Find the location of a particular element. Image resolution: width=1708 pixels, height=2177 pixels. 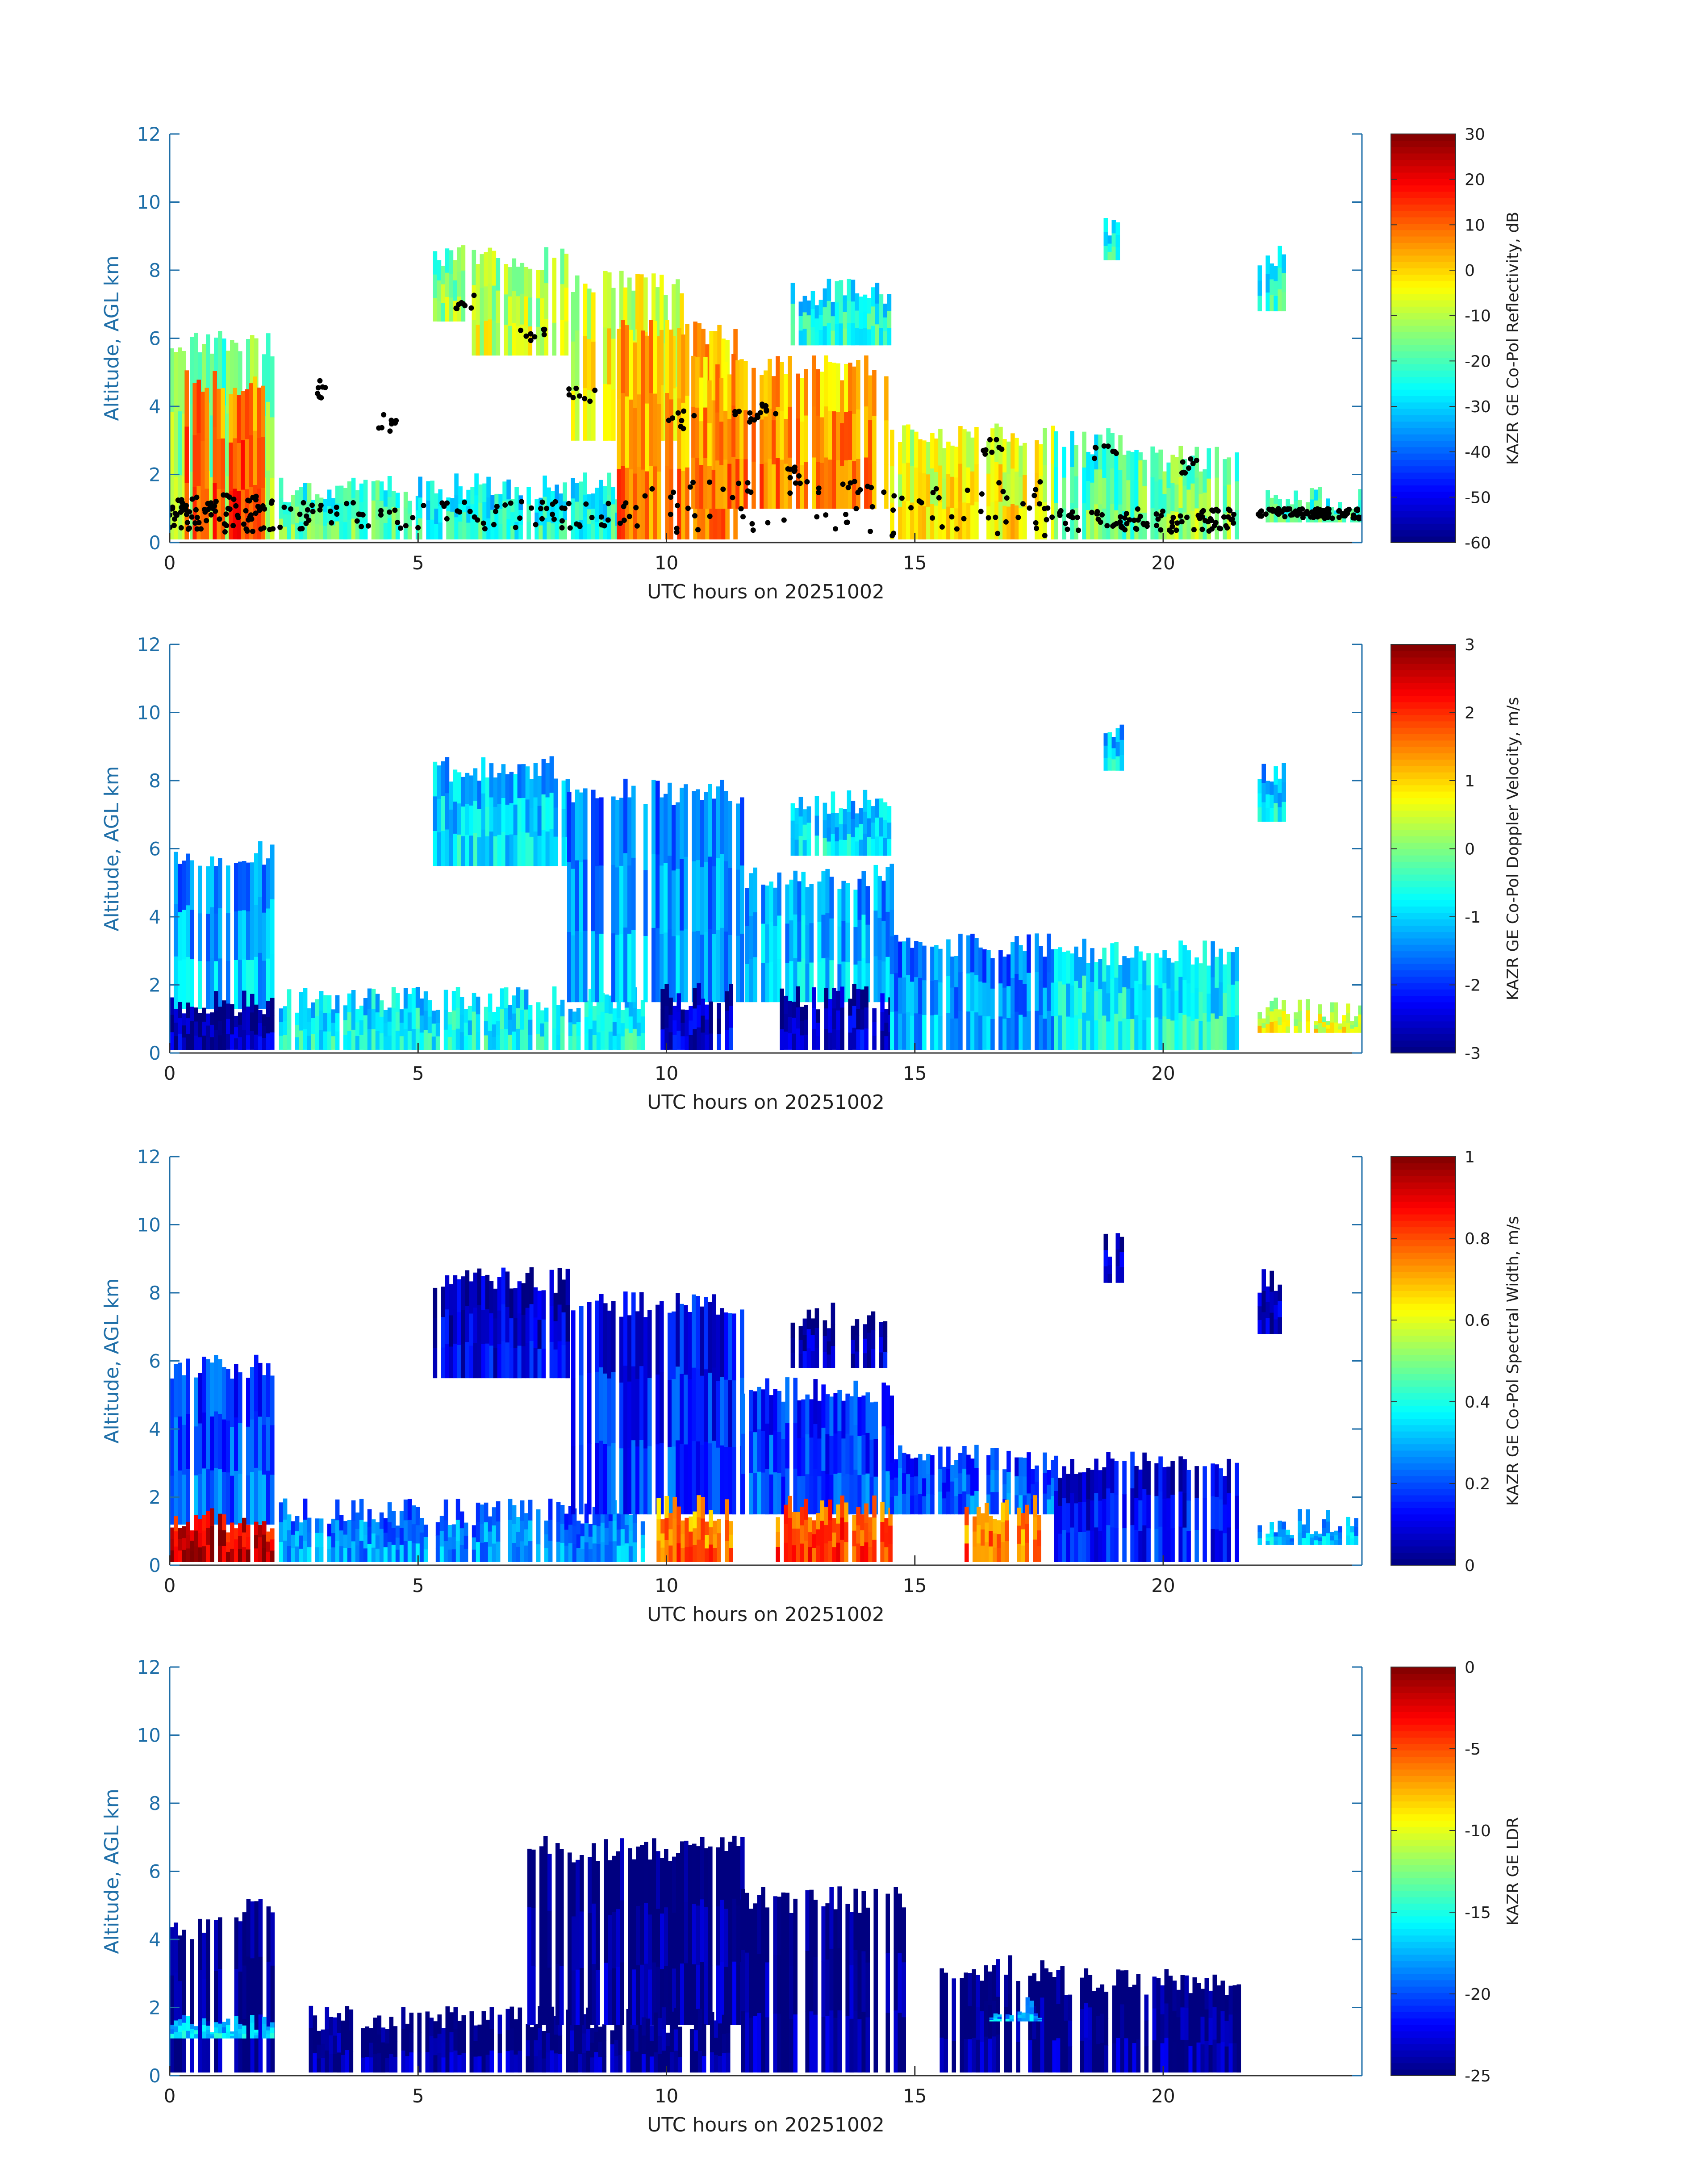

y-tick-label: 4 is located at coordinates (155, 407).